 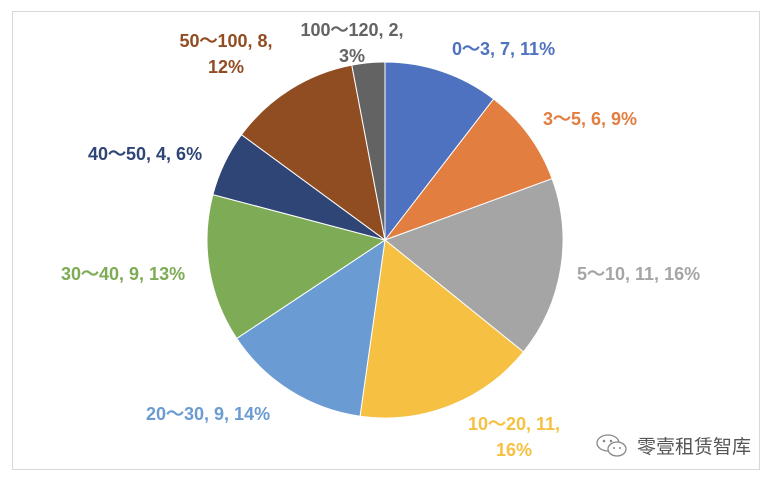 I want to click on pie-slice-0～3, so click(x=439, y=151).